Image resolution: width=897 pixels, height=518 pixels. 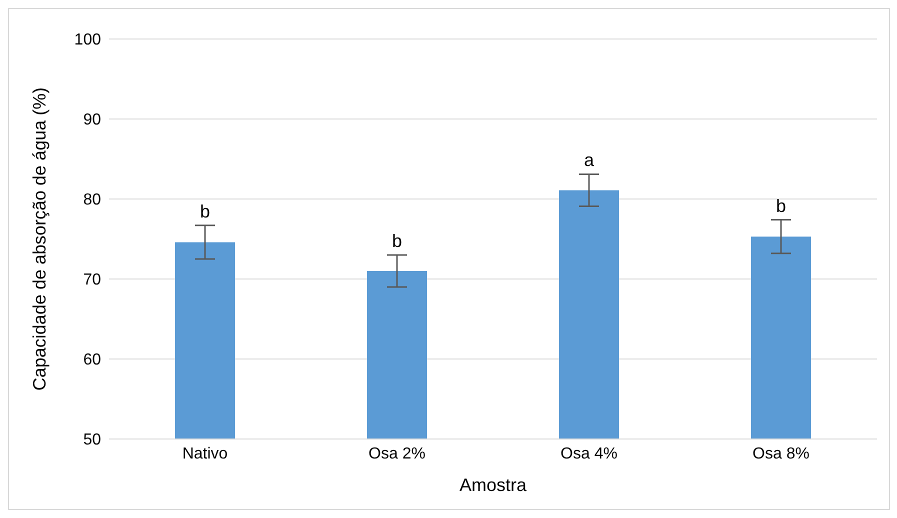 I want to click on y-tick-label: 70, so click(x=92, y=280).